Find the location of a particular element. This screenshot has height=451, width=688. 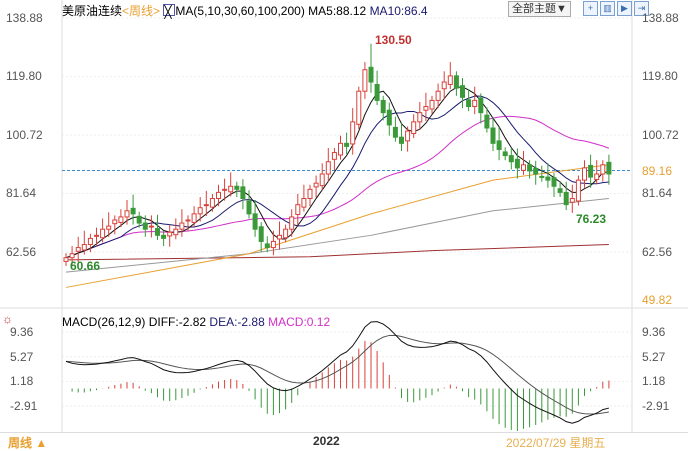

diff-value: DIFF:-2.82 is located at coordinates (177, 322).